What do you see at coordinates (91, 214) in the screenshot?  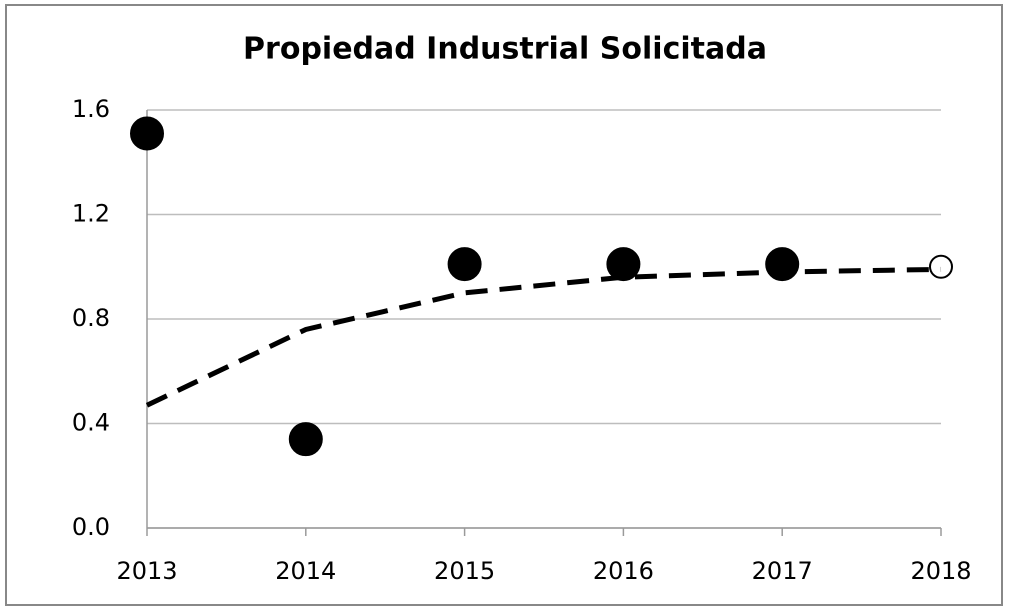 I see `y-tick-label: 1.2` at bounding box center [91, 214].